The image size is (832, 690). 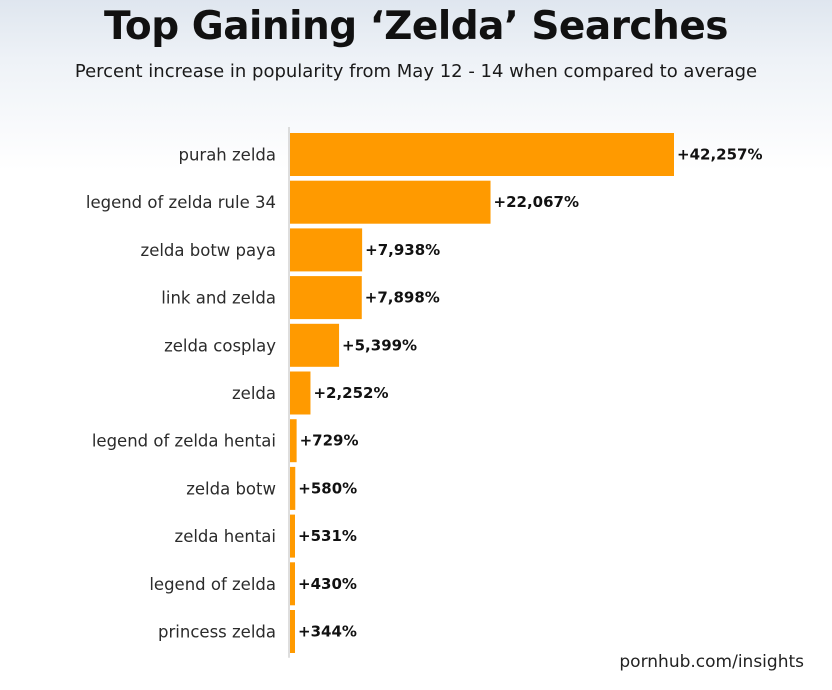 I want to click on data-label: +2,252%, so click(x=350, y=393).